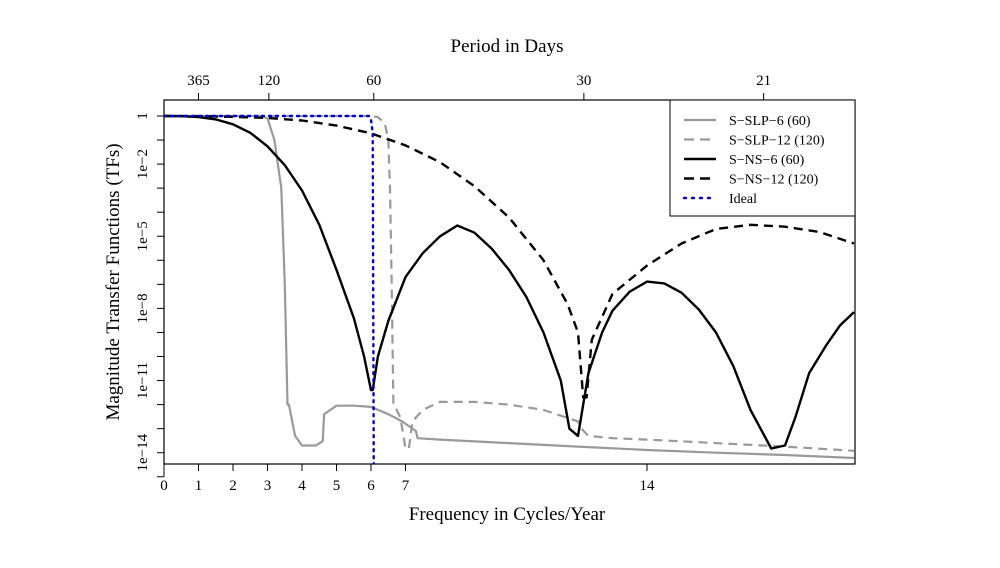 This screenshot has width=1000, height=568. Describe the element at coordinates (164, 486) in the screenshot. I see `x-tick-label: 0` at that location.